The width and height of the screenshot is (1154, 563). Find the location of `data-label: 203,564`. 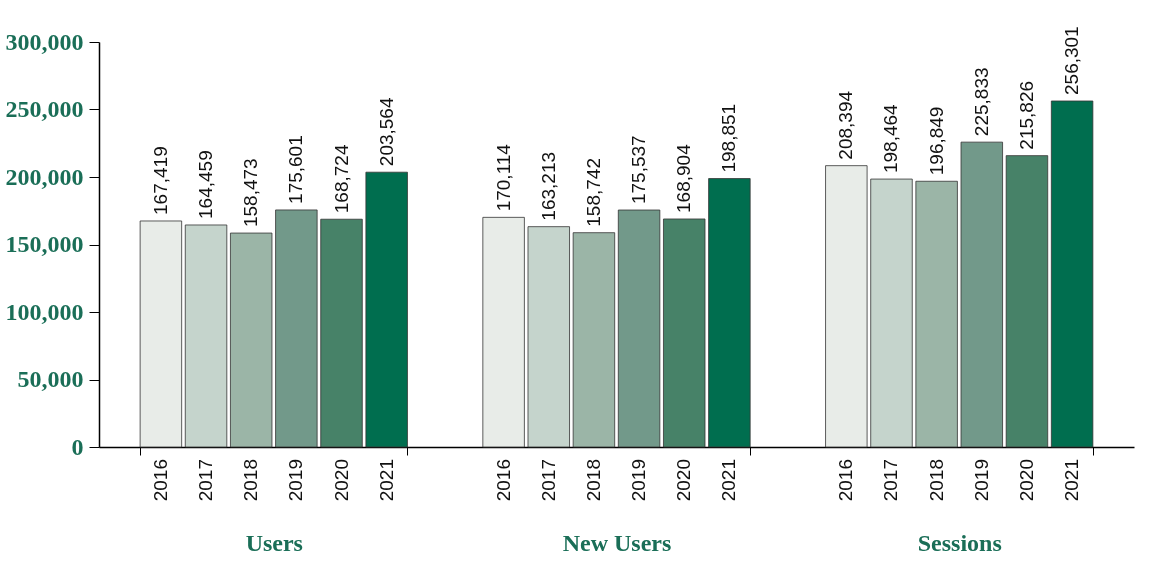

data-label: 203,564 is located at coordinates (386, 132).